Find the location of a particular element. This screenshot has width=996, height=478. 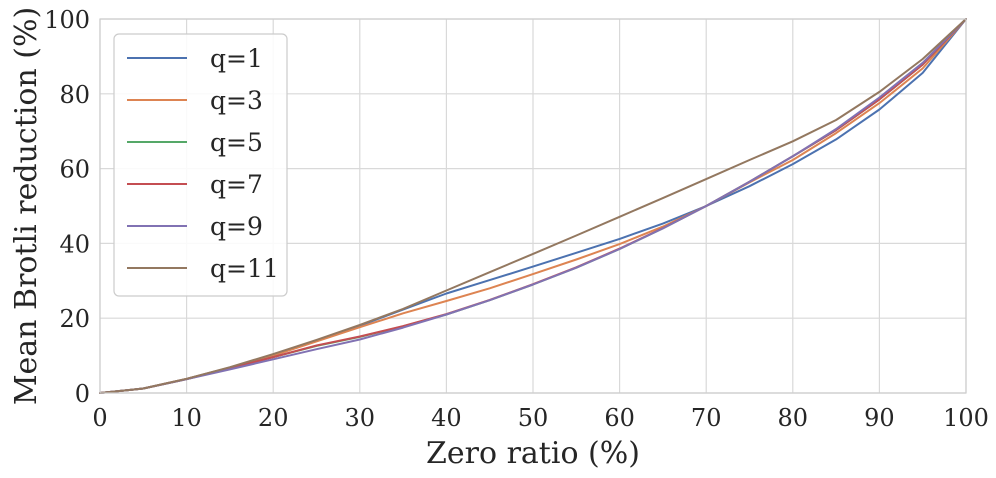

x-tick-label: 60 is located at coordinates (619, 418).